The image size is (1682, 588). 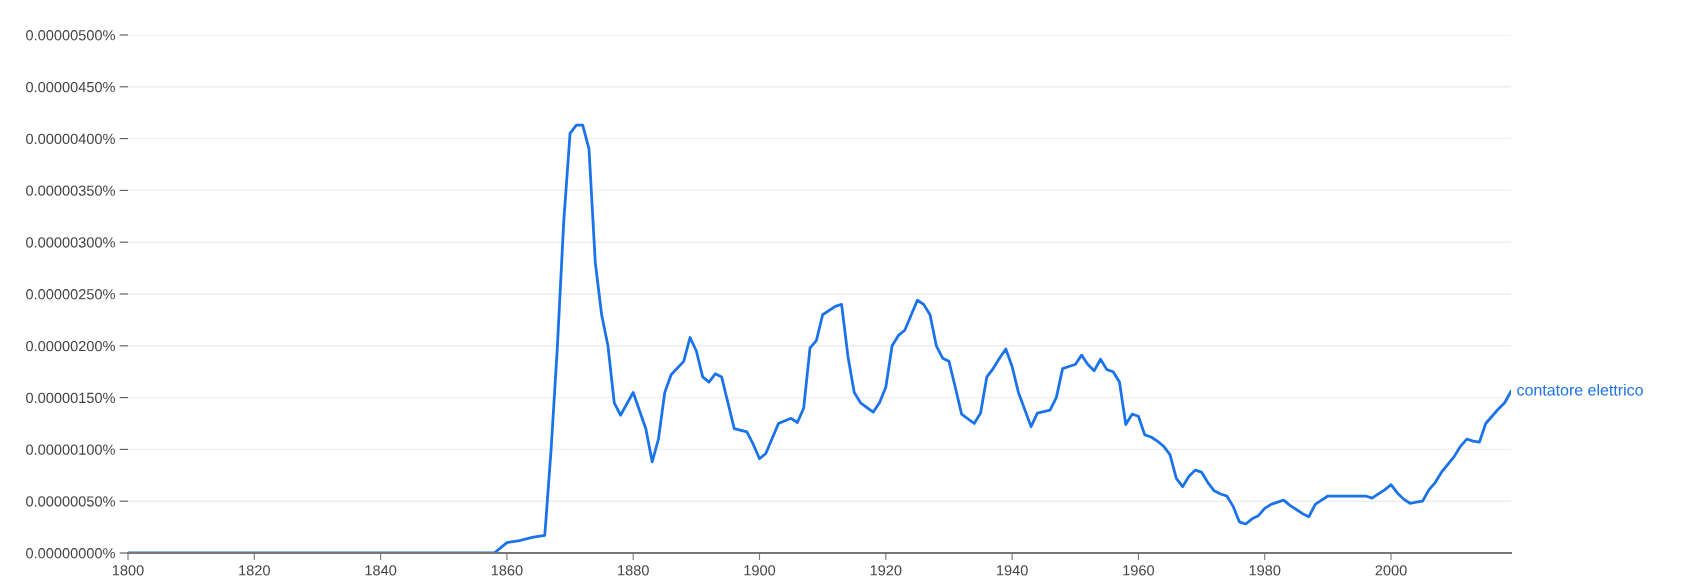 What do you see at coordinates (70, 398) in the screenshot?
I see `y-tick-label: 0.00000150%` at bounding box center [70, 398].